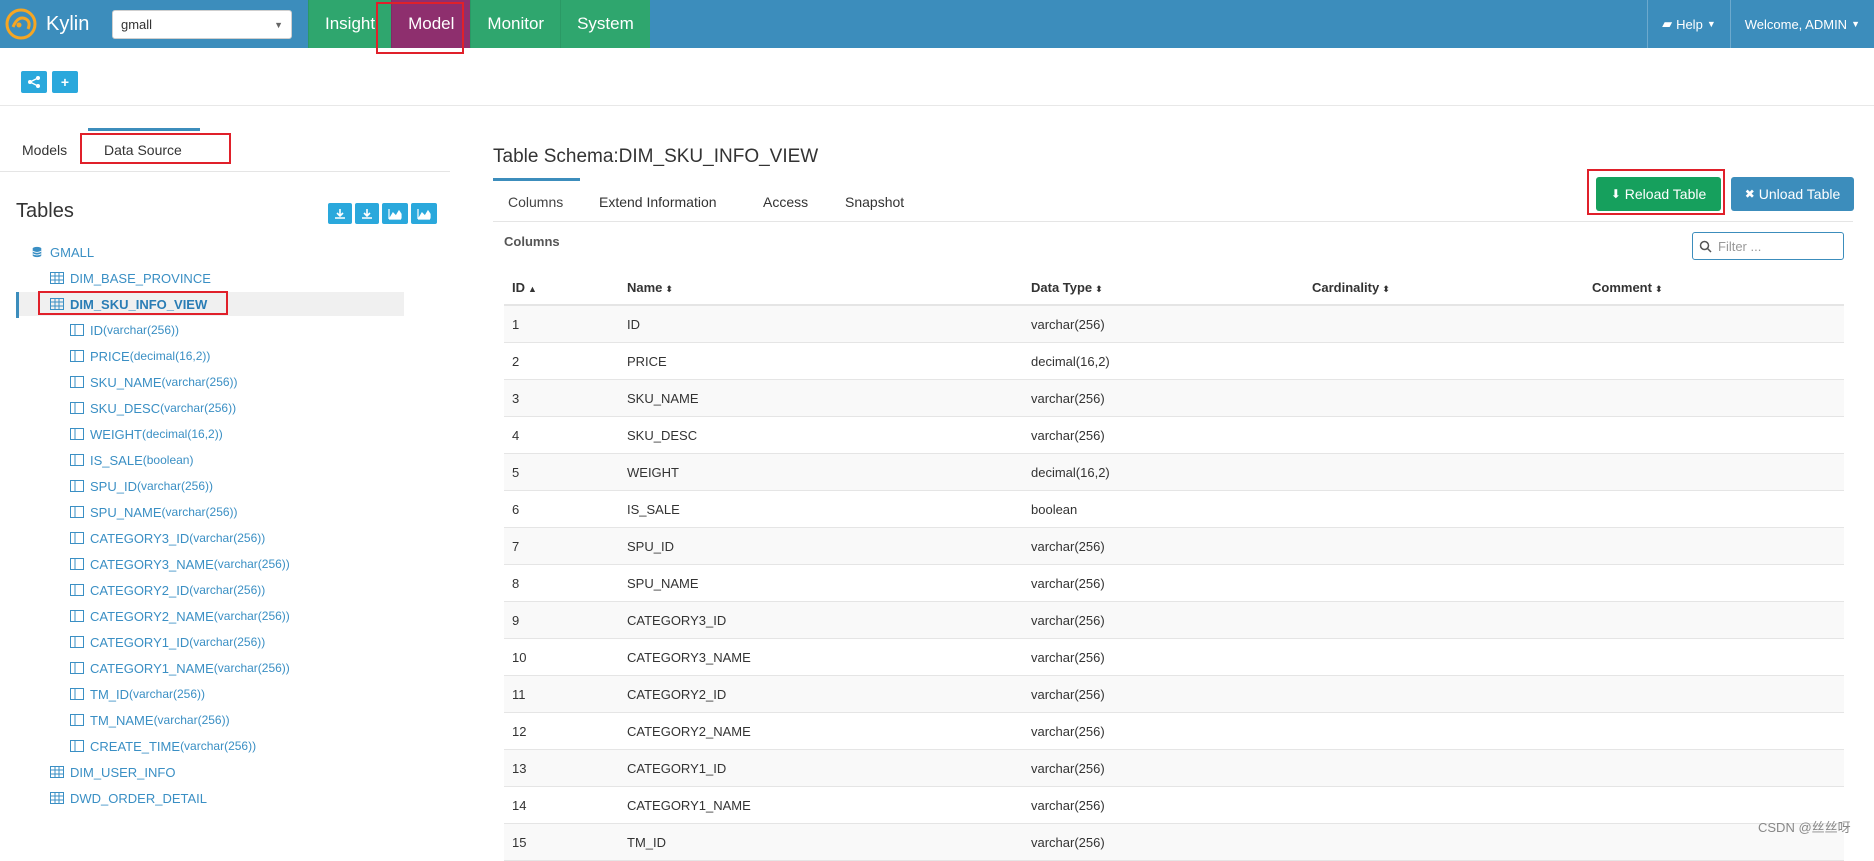 The image size is (1874, 861). What do you see at coordinates (1174, 435) in the screenshot?
I see `table-row: 4 SKU_DESC varchar(256)` at bounding box center [1174, 435].